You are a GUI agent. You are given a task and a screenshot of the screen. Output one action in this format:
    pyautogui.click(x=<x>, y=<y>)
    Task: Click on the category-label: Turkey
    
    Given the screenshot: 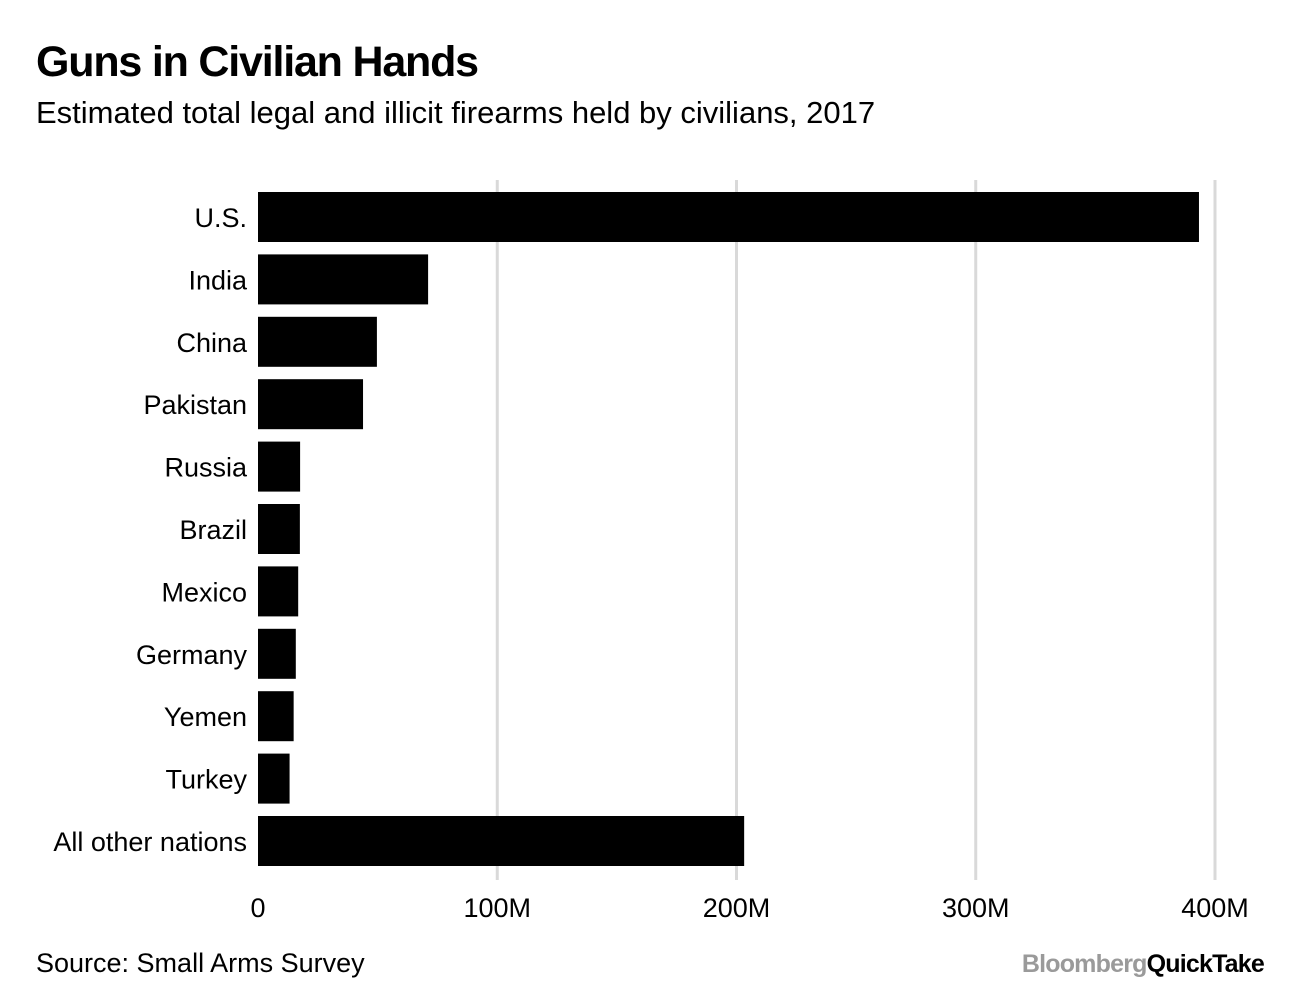 What is the action you would take?
    pyautogui.click(x=206, y=780)
    